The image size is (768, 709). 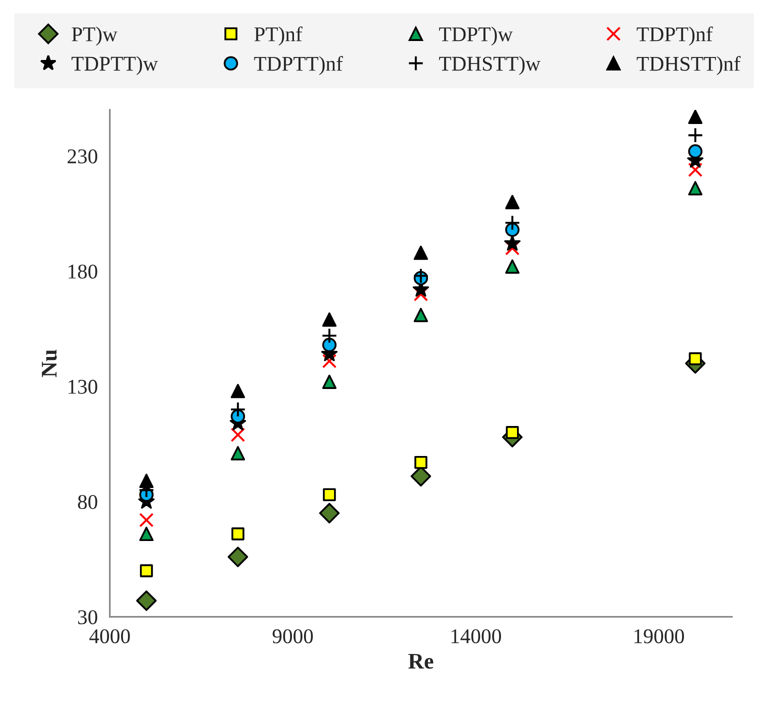 What do you see at coordinates (95, 36) in the screenshot?
I see `legend-label: PT)w` at bounding box center [95, 36].